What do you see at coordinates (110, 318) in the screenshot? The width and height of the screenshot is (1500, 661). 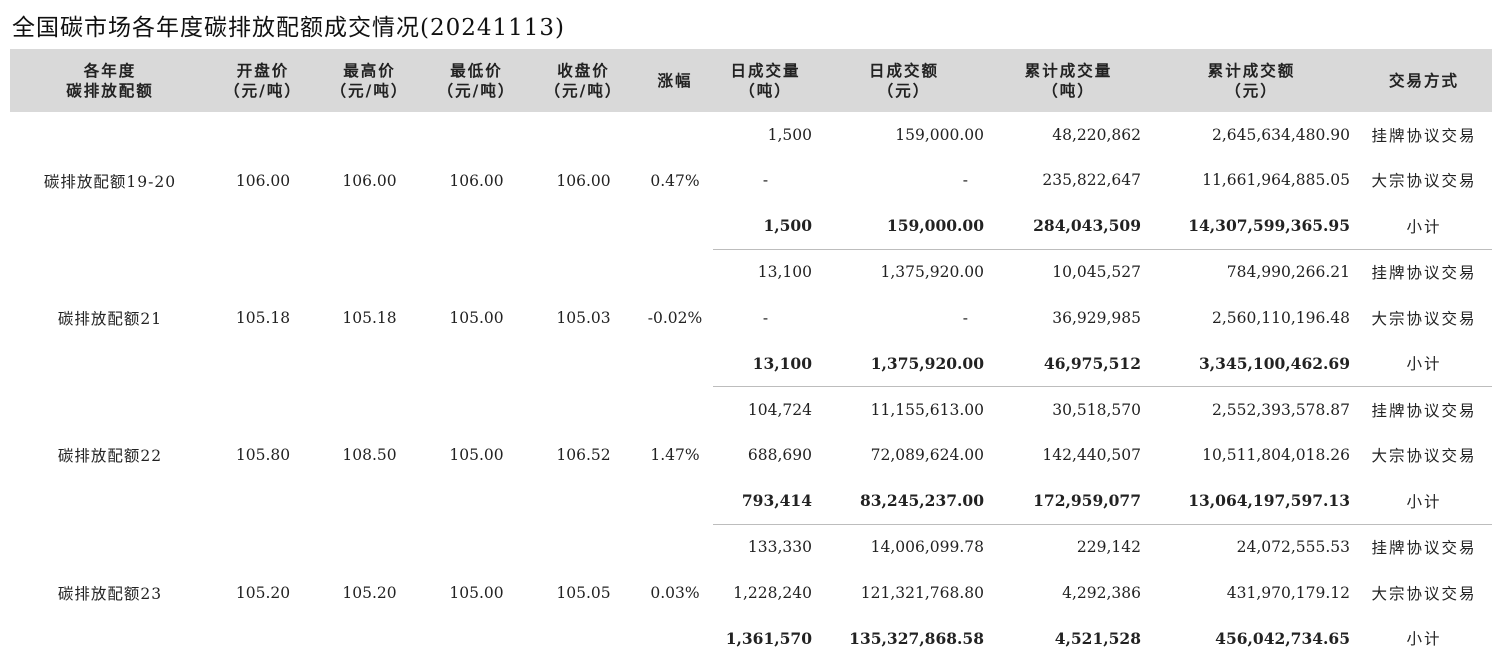 I see `allowance-name: 碳排放配额21` at bounding box center [110, 318].